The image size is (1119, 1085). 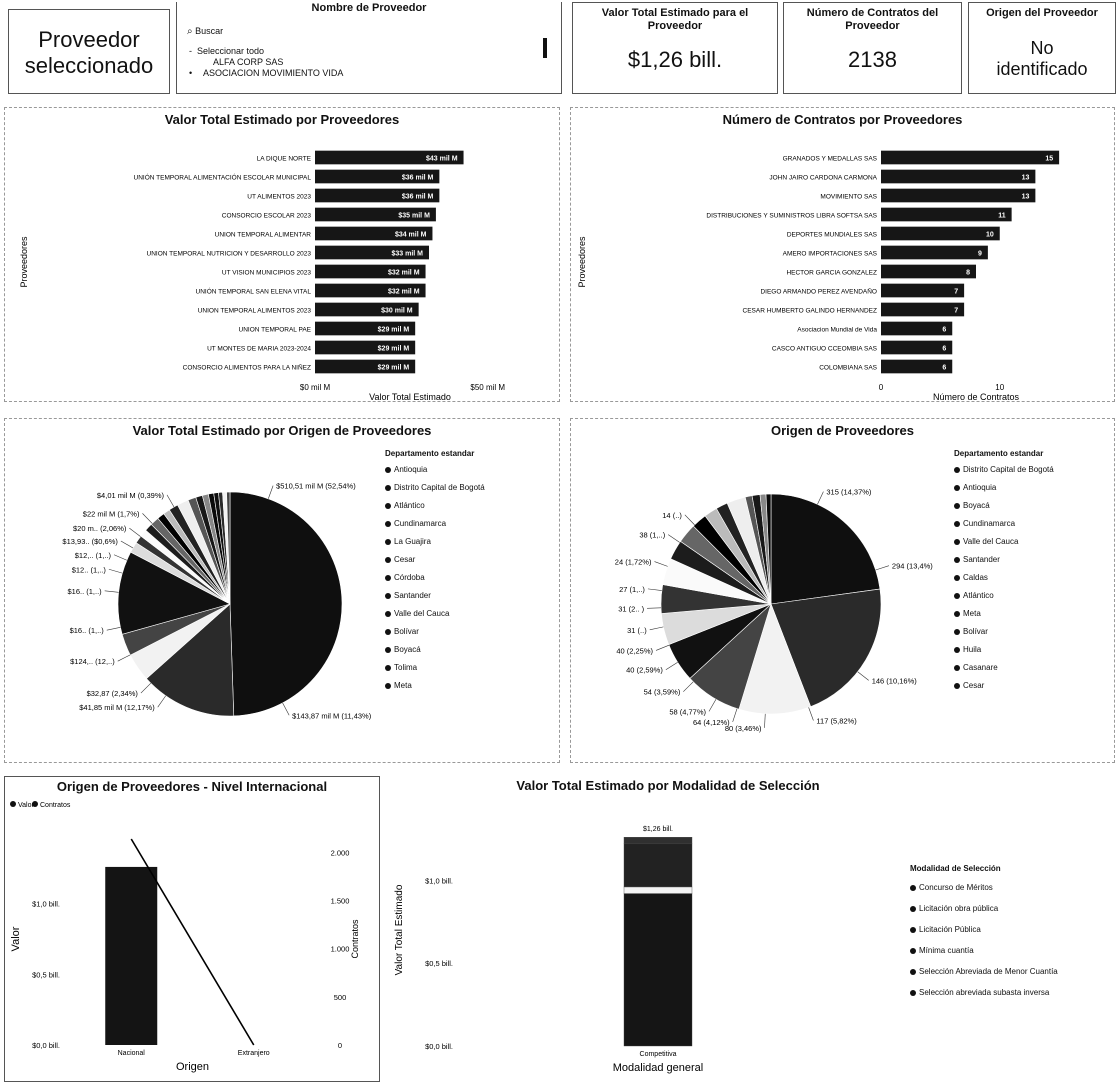 I want to click on legend-item: Licitación obra pública, so click(x=984, y=909).